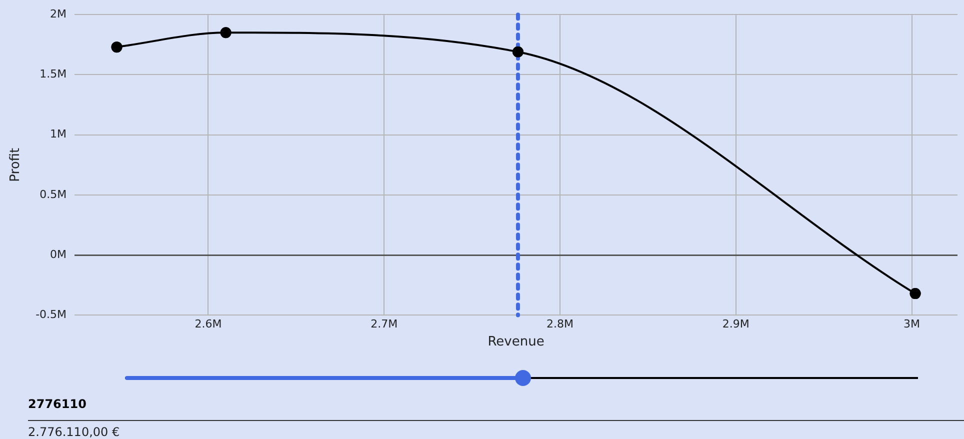 Image resolution: width=964 pixels, height=439 pixels. Describe the element at coordinates (53, 74) in the screenshot. I see `y-tick-label: 1.5M` at that location.